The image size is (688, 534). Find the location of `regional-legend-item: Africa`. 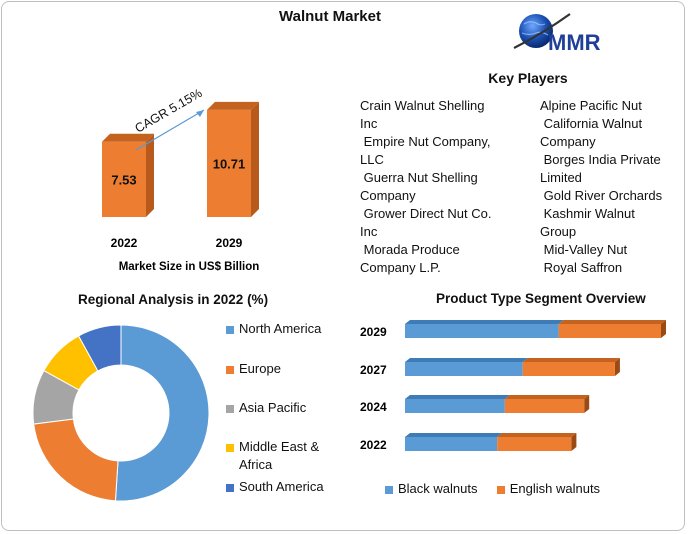

regional-legend-item: Africa is located at coordinates (249, 465).